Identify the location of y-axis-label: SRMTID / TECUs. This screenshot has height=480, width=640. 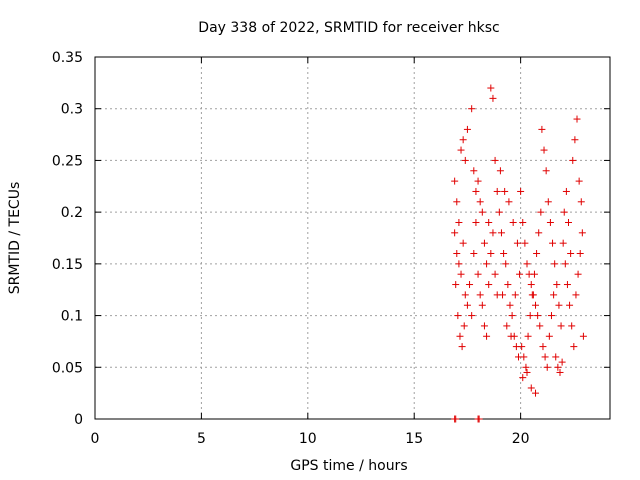
(15, 238).